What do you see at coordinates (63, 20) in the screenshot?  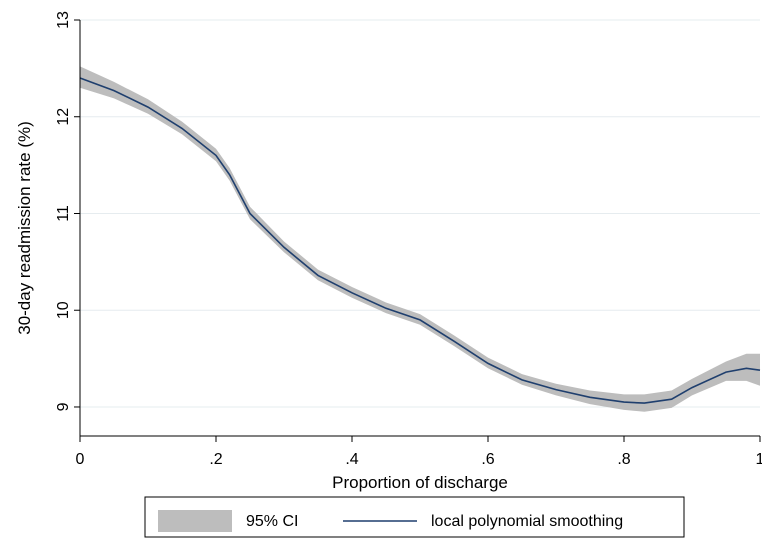 I see `y-tick-label: 13` at bounding box center [63, 20].